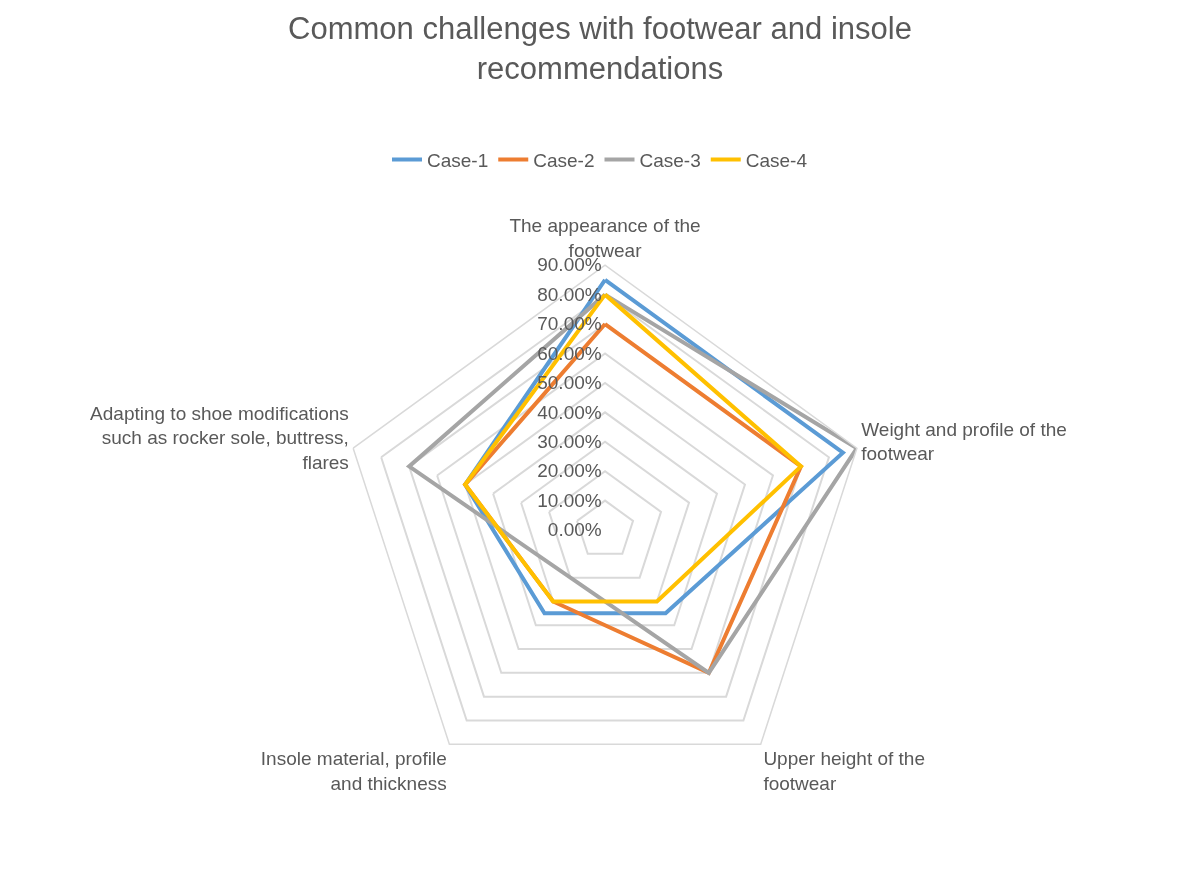 This screenshot has height=870, width=1200. What do you see at coordinates (564, 161) in the screenshot?
I see `legend-label: Case-2` at bounding box center [564, 161].